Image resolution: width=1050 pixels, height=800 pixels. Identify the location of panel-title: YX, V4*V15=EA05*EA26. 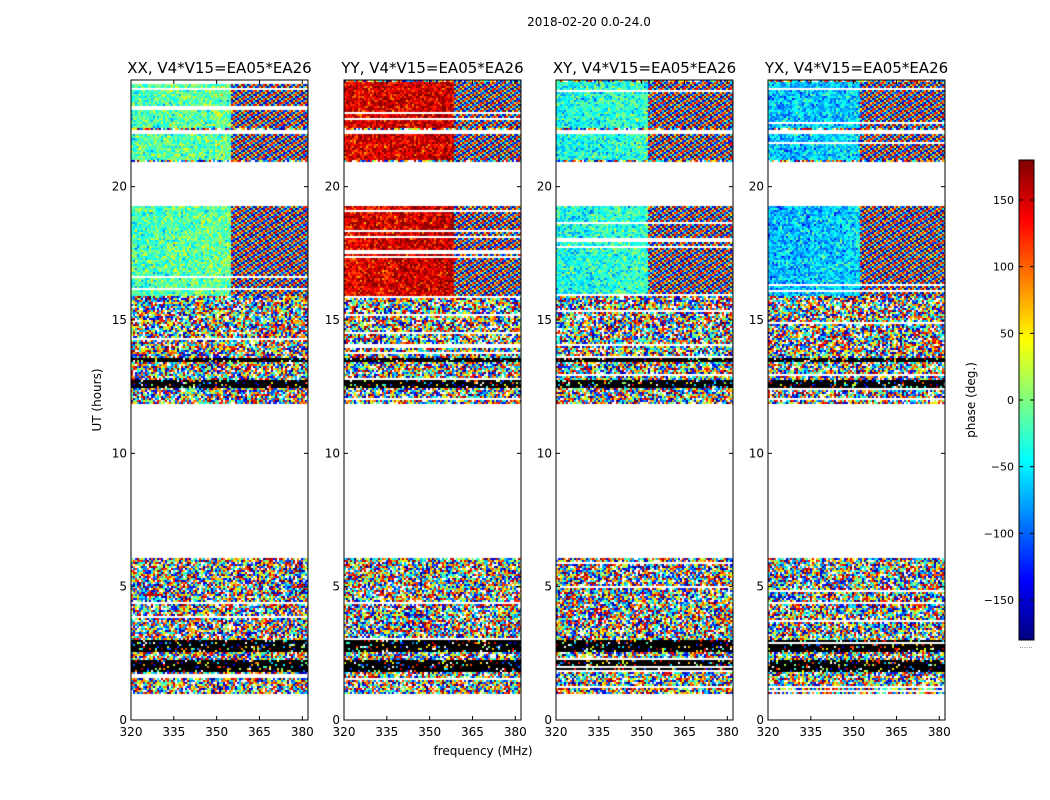
(856, 68).